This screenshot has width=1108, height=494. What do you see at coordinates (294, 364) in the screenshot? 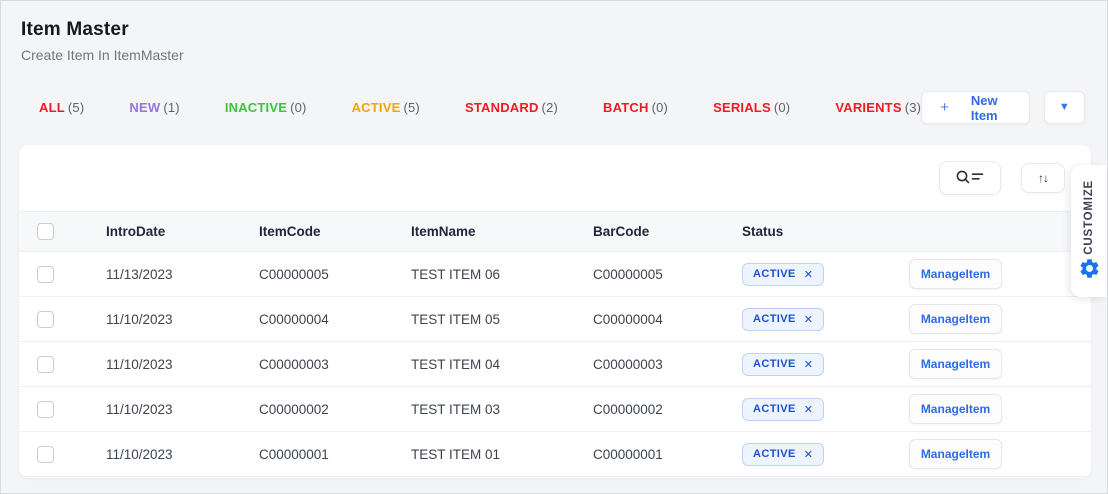
I see `cell-itemcode: C00000003` at bounding box center [294, 364].